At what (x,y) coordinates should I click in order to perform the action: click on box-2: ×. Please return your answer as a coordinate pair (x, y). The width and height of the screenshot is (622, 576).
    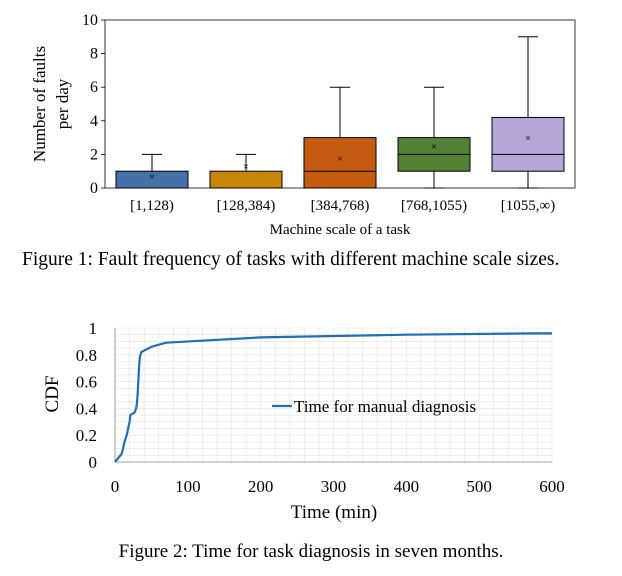
    Looking at the image, I should click on (340, 137).